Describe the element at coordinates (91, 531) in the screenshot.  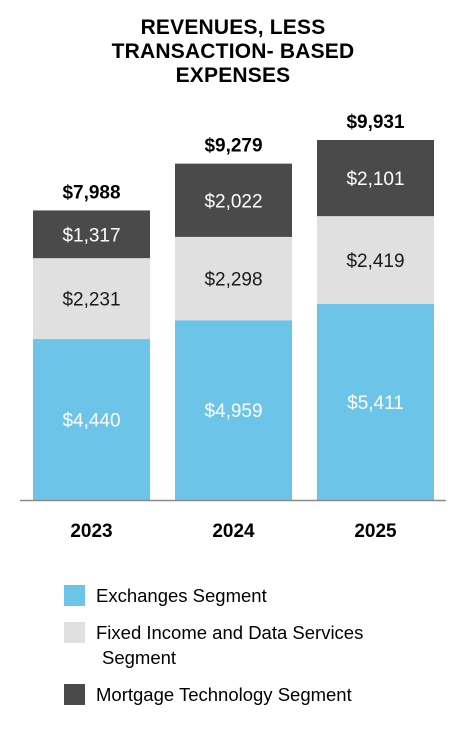
I see `x-tick-label-2023: 2023` at that location.